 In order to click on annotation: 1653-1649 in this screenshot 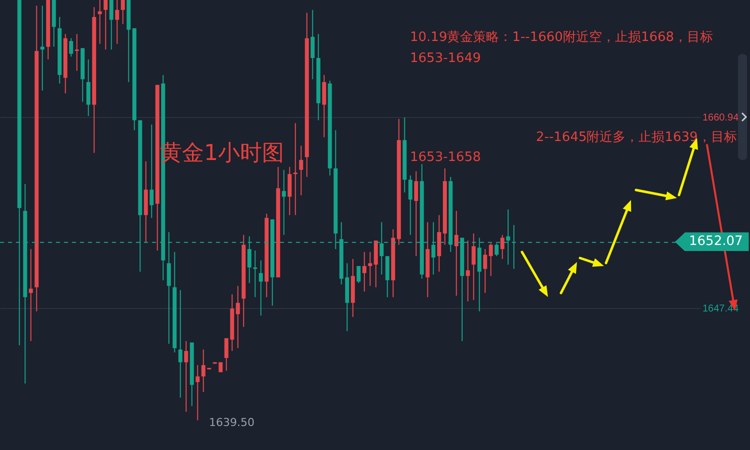, I will do `click(445, 58)`.